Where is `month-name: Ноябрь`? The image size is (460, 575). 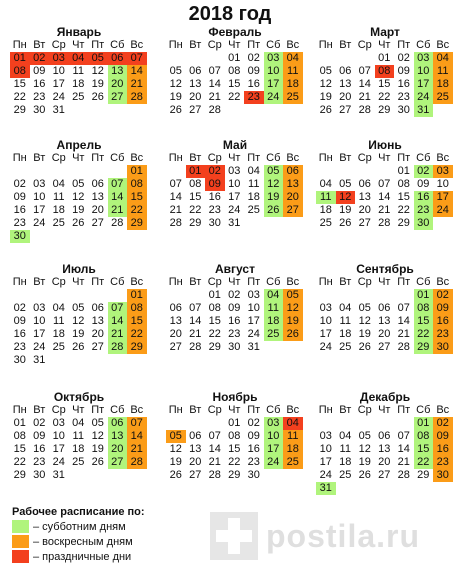 month-name: Ноябрь is located at coordinates (235, 397).